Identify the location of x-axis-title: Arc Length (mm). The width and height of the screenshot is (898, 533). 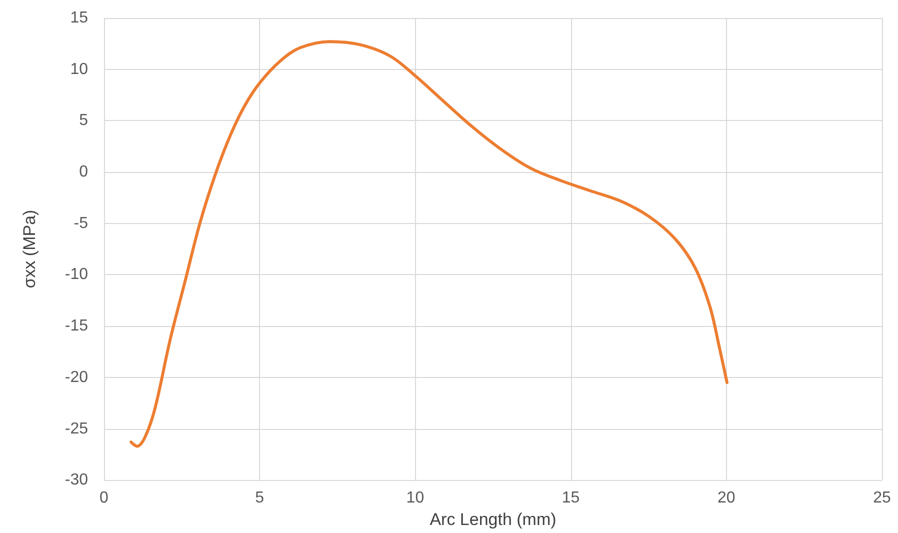
(493, 519).